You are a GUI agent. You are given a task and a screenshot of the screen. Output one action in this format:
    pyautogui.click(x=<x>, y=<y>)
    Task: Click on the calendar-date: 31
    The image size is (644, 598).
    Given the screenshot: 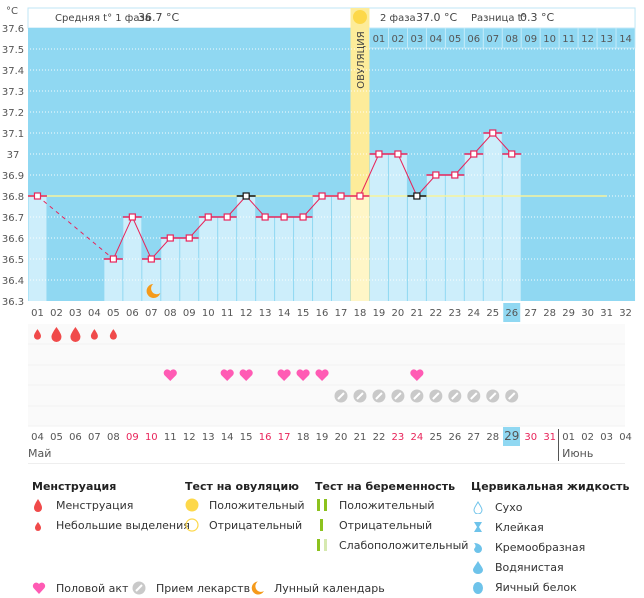 What is the action you would take?
    pyautogui.click(x=550, y=437)
    